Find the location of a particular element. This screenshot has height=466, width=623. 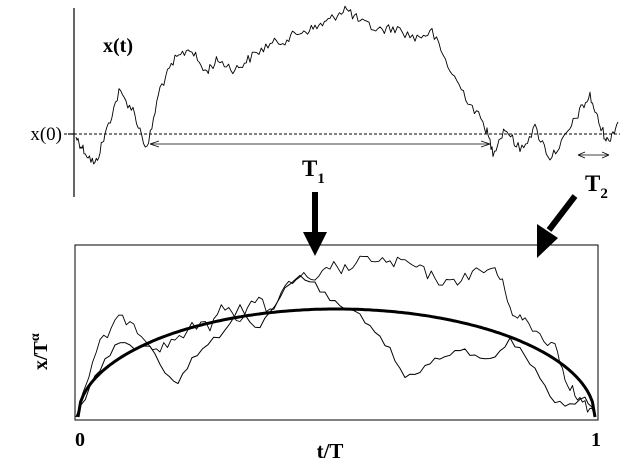

arrow-diagonal-icon is located at coordinates (557, 226).